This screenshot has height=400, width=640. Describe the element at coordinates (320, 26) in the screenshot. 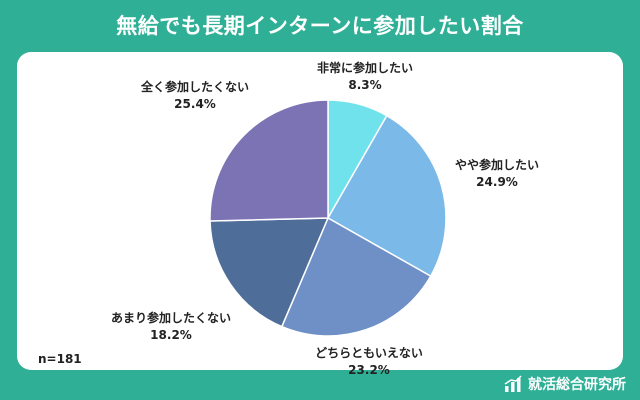

I see `chart-title: 無給でも長期インターンに参加したい割合` at that location.